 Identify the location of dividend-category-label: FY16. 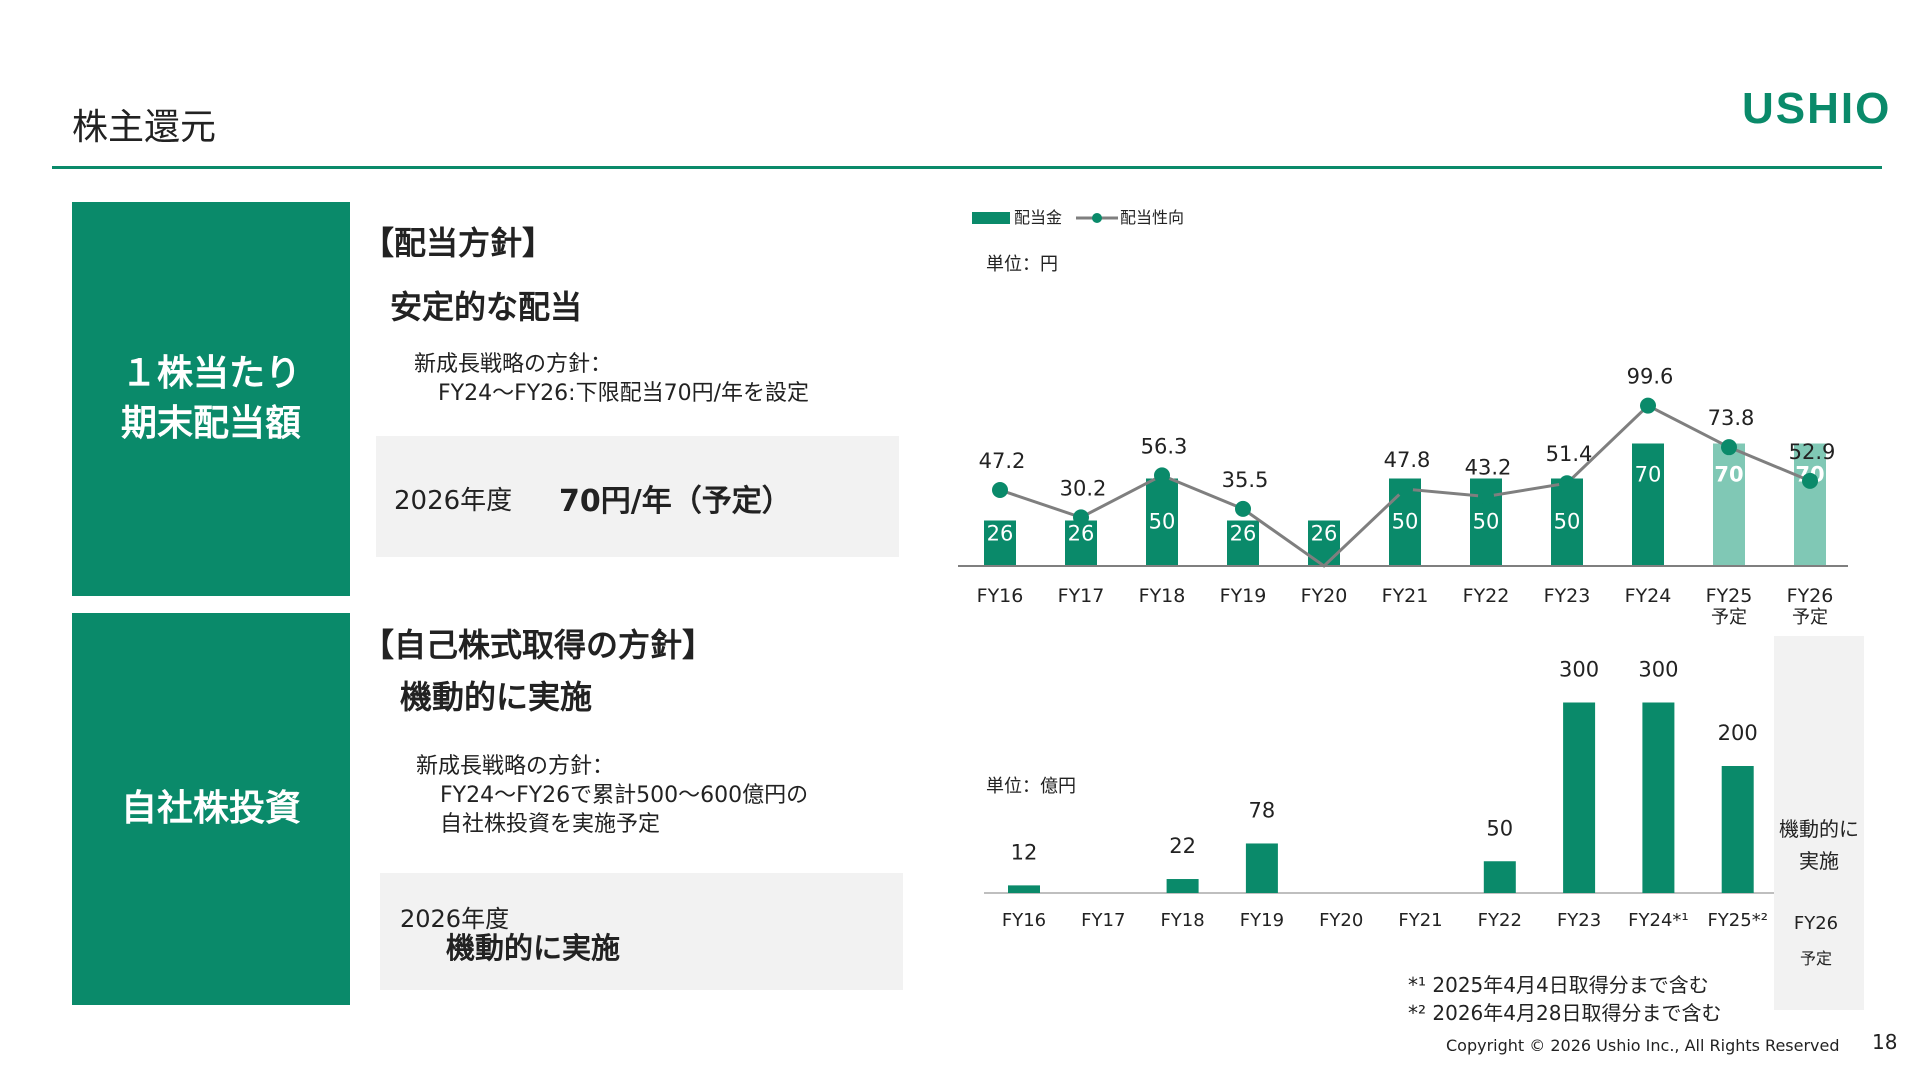
(1000, 596).